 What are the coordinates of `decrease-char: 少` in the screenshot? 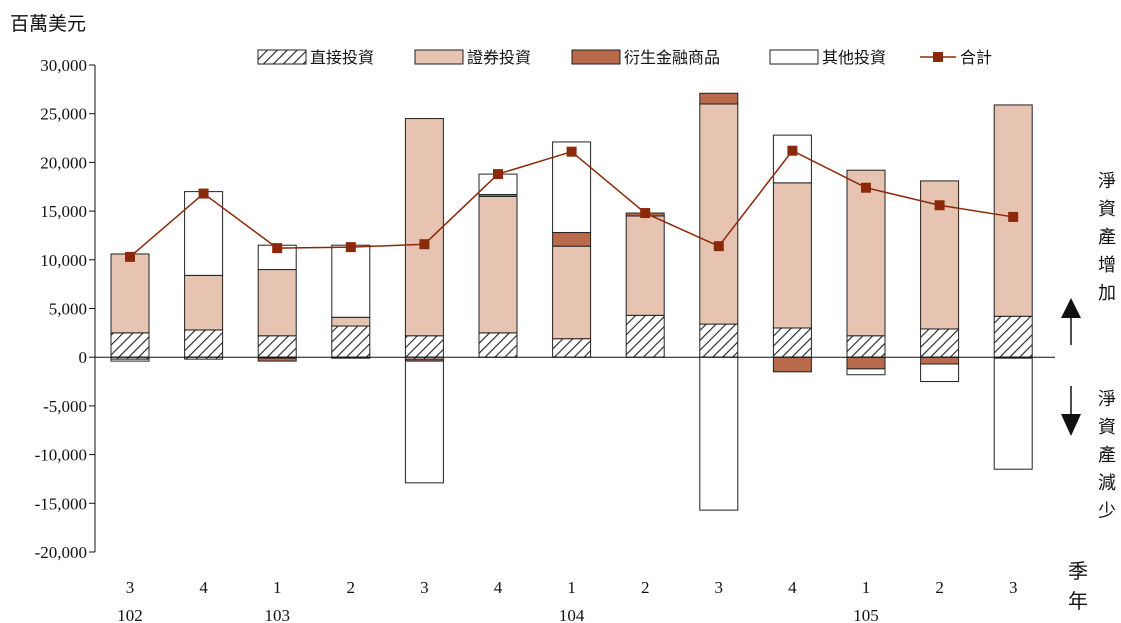 It's located at (1107, 511).